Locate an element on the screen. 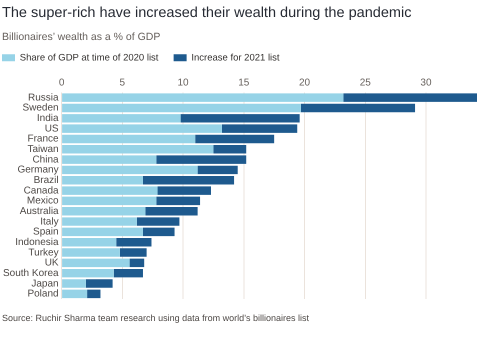  y-tick-label: France is located at coordinates (43, 139).